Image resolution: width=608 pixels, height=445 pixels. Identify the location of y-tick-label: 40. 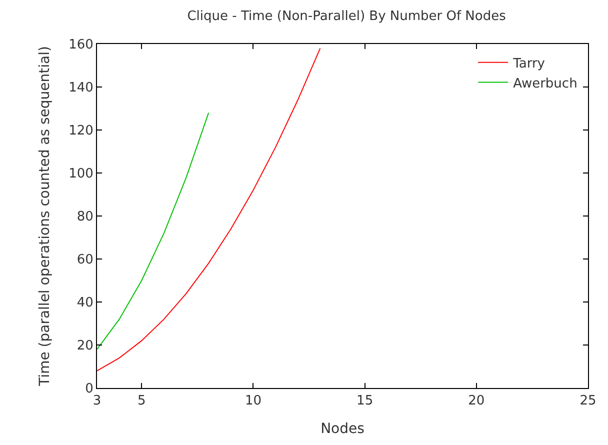
(85, 303).